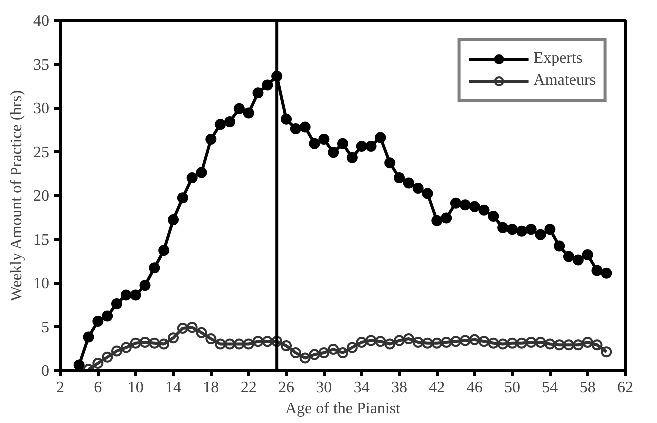 The image size is (657, 423). Describe the element at coordinates (42, 196) in the screenshot. I see `y-tick-label: 20` at that location.